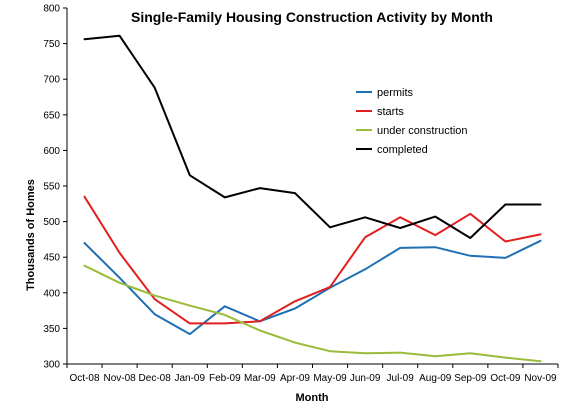 Image resolution: width=580 pixels, height=410 pixels. I want to click on x-tick-label: Sep-09, so click(470, 378).